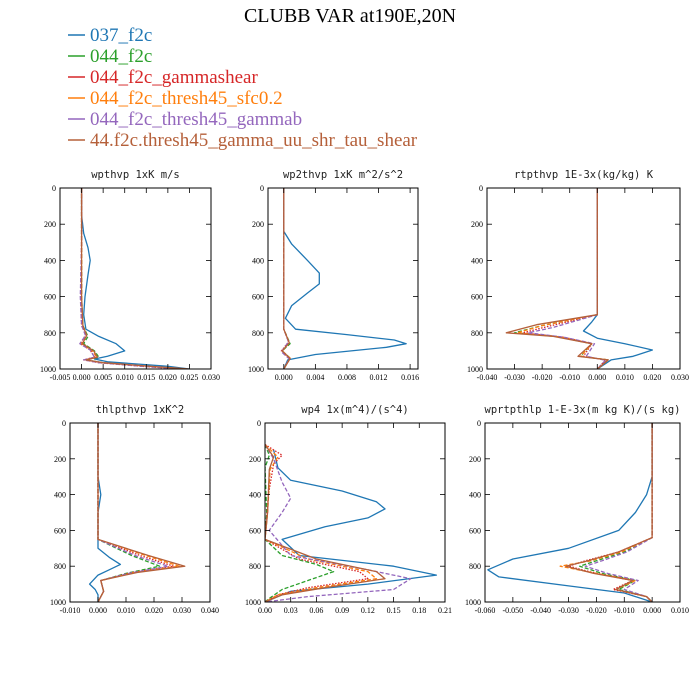 The image size is (700, 700). What do you see at coordinates (354, 410) in the screenshot?
I see `panel-title: wp4 1x(m^4)/(s^4)` at bounding box center [354, 410].